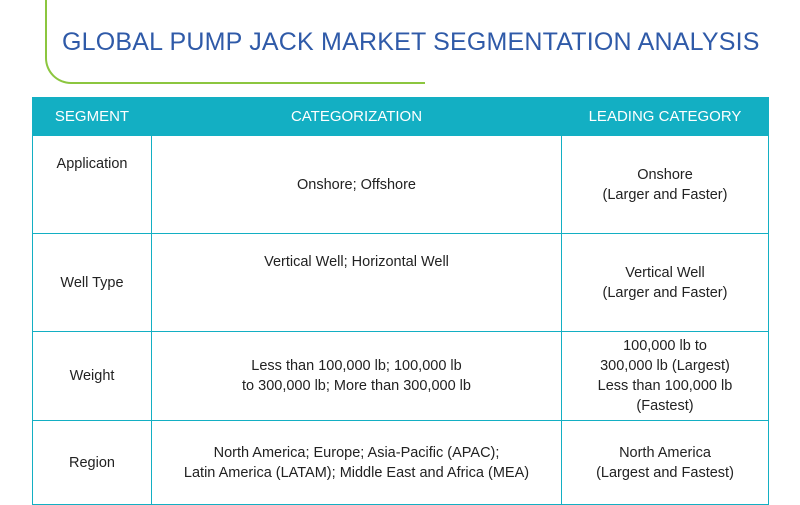  Describe the element at coordinates (665, 406) in the screenshot. I see `leading-line: (Fastest)` at that location.